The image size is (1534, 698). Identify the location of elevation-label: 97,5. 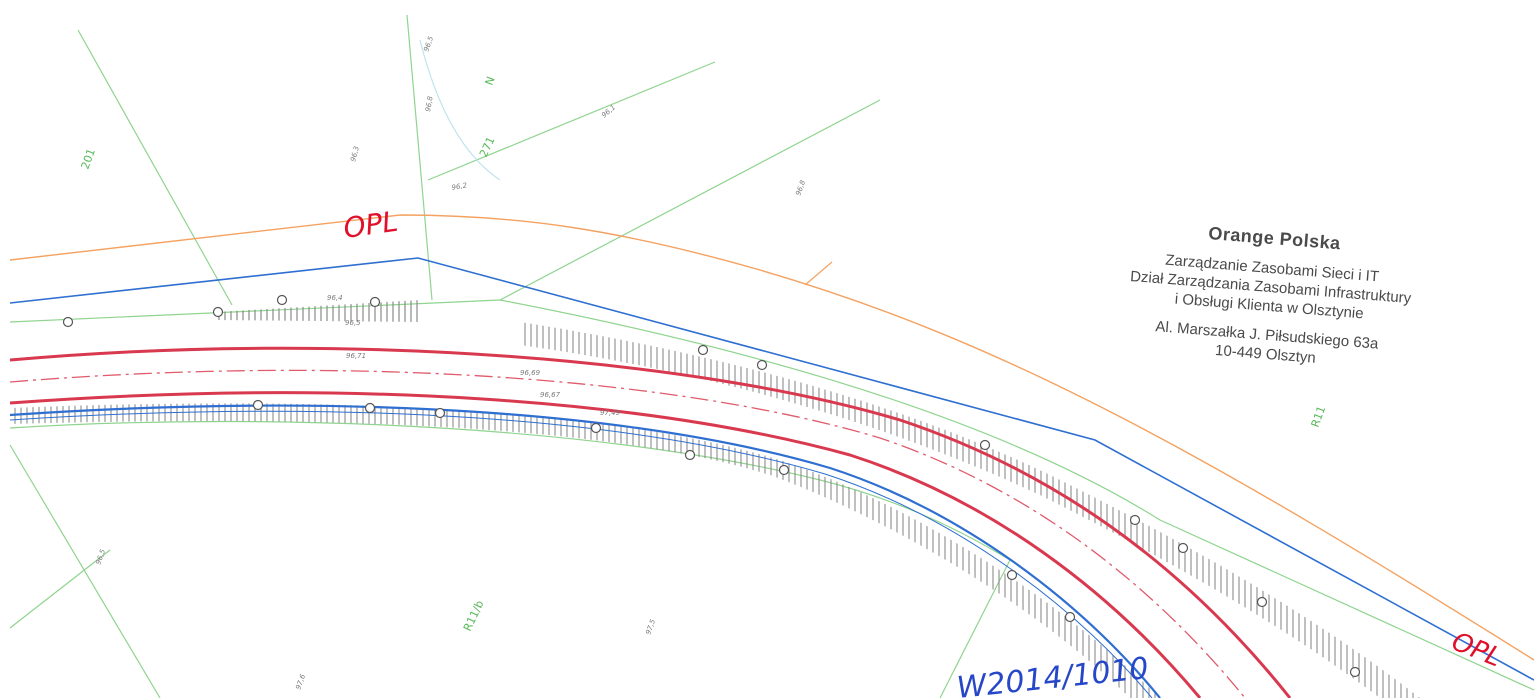
(650, 627).